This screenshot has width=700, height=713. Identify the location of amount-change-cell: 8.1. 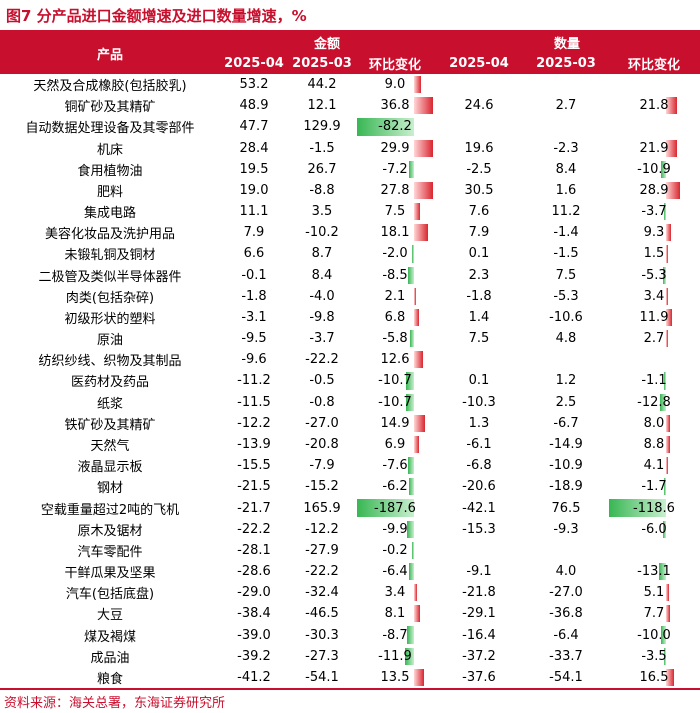
(395, 613).